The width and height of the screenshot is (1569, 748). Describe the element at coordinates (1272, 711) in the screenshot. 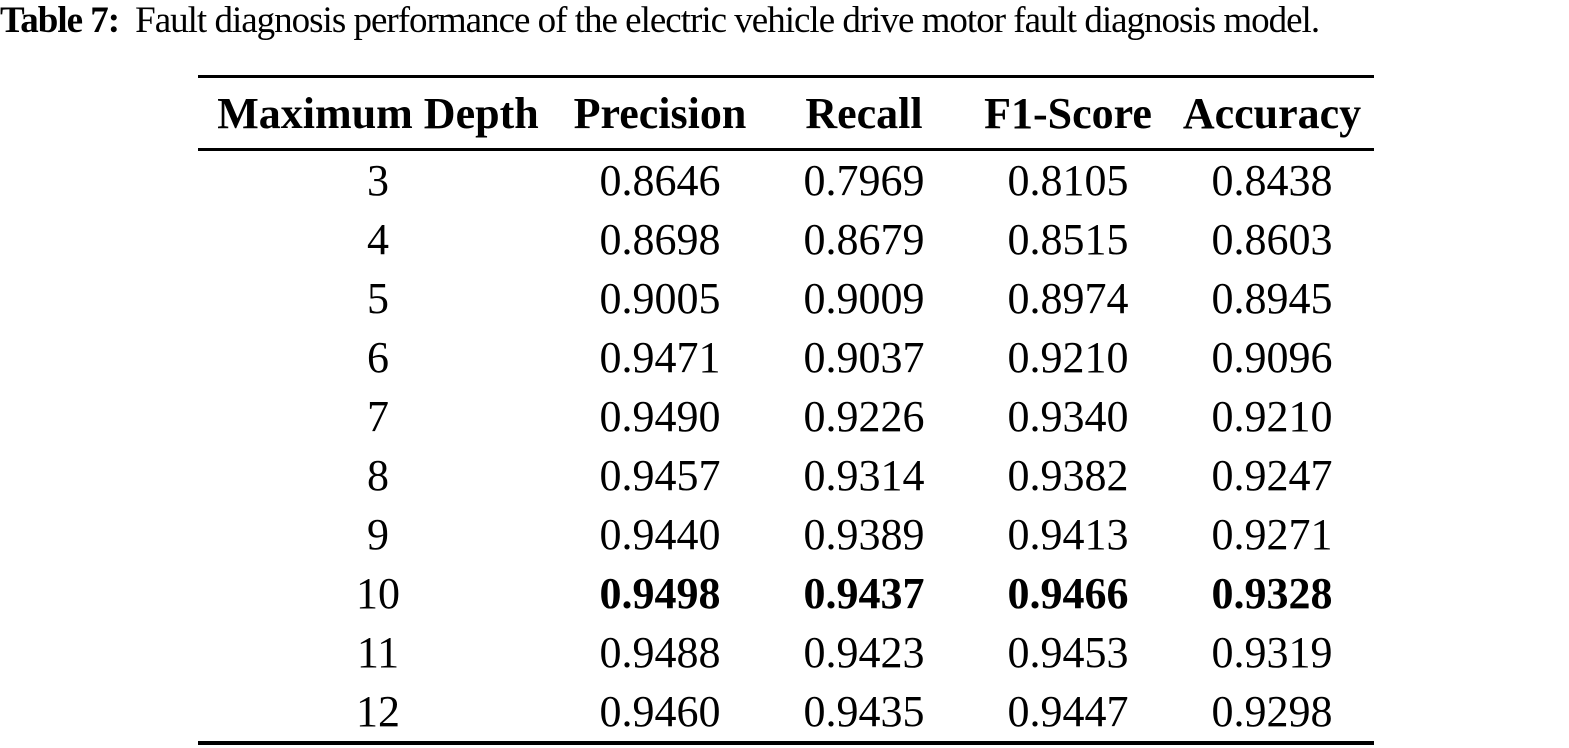

I see `accuracy-cell: 0.9298` at that location.